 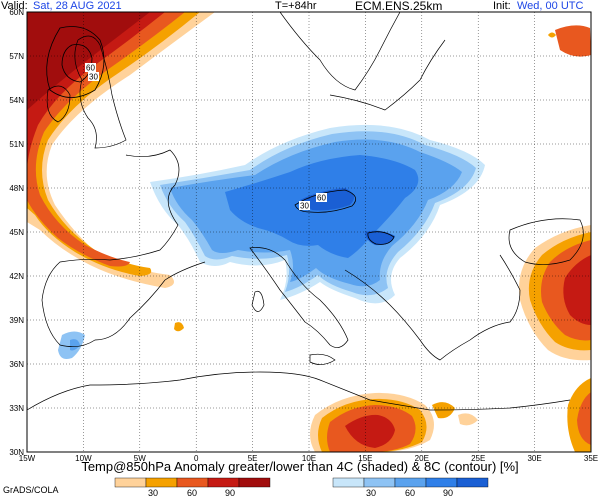 What do you see at coordinates (555, 338) in the screenshot?
I see `warm-anomaly-east` at bounding box center [555, 338].